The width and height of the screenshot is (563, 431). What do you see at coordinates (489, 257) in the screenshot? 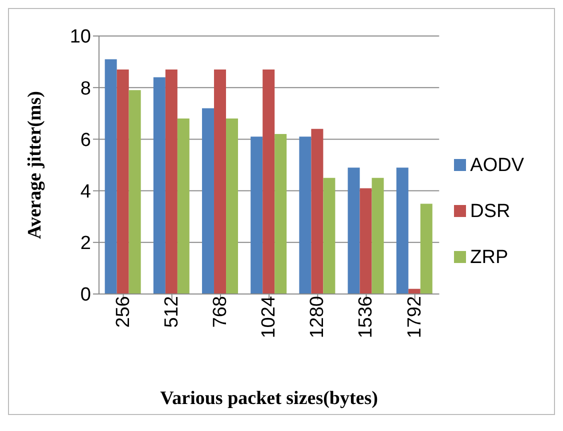
I see `legend-label: ZRP` at bounding box center [489, 257].